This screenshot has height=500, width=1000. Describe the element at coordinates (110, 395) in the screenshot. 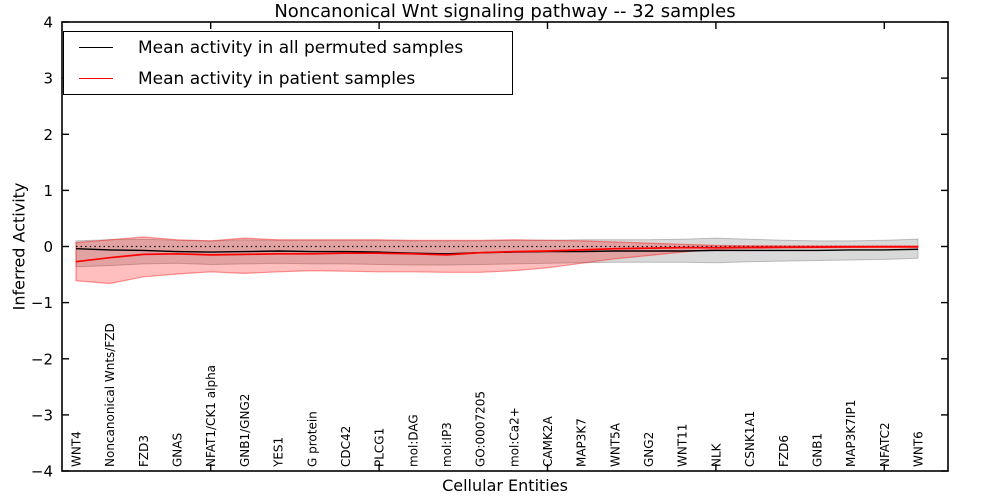

I see `x-category-label: Noncanonical Wnts/FZD` at that location.